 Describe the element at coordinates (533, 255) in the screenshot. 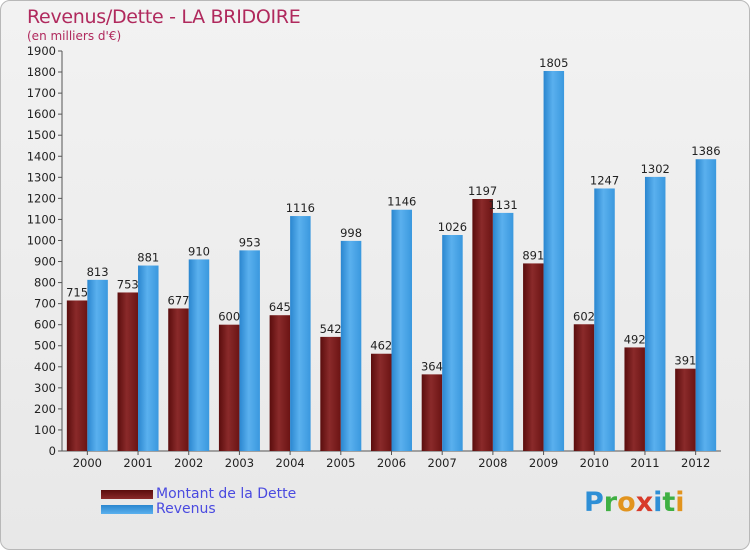

I see `data-label-dette: 891` at that location.